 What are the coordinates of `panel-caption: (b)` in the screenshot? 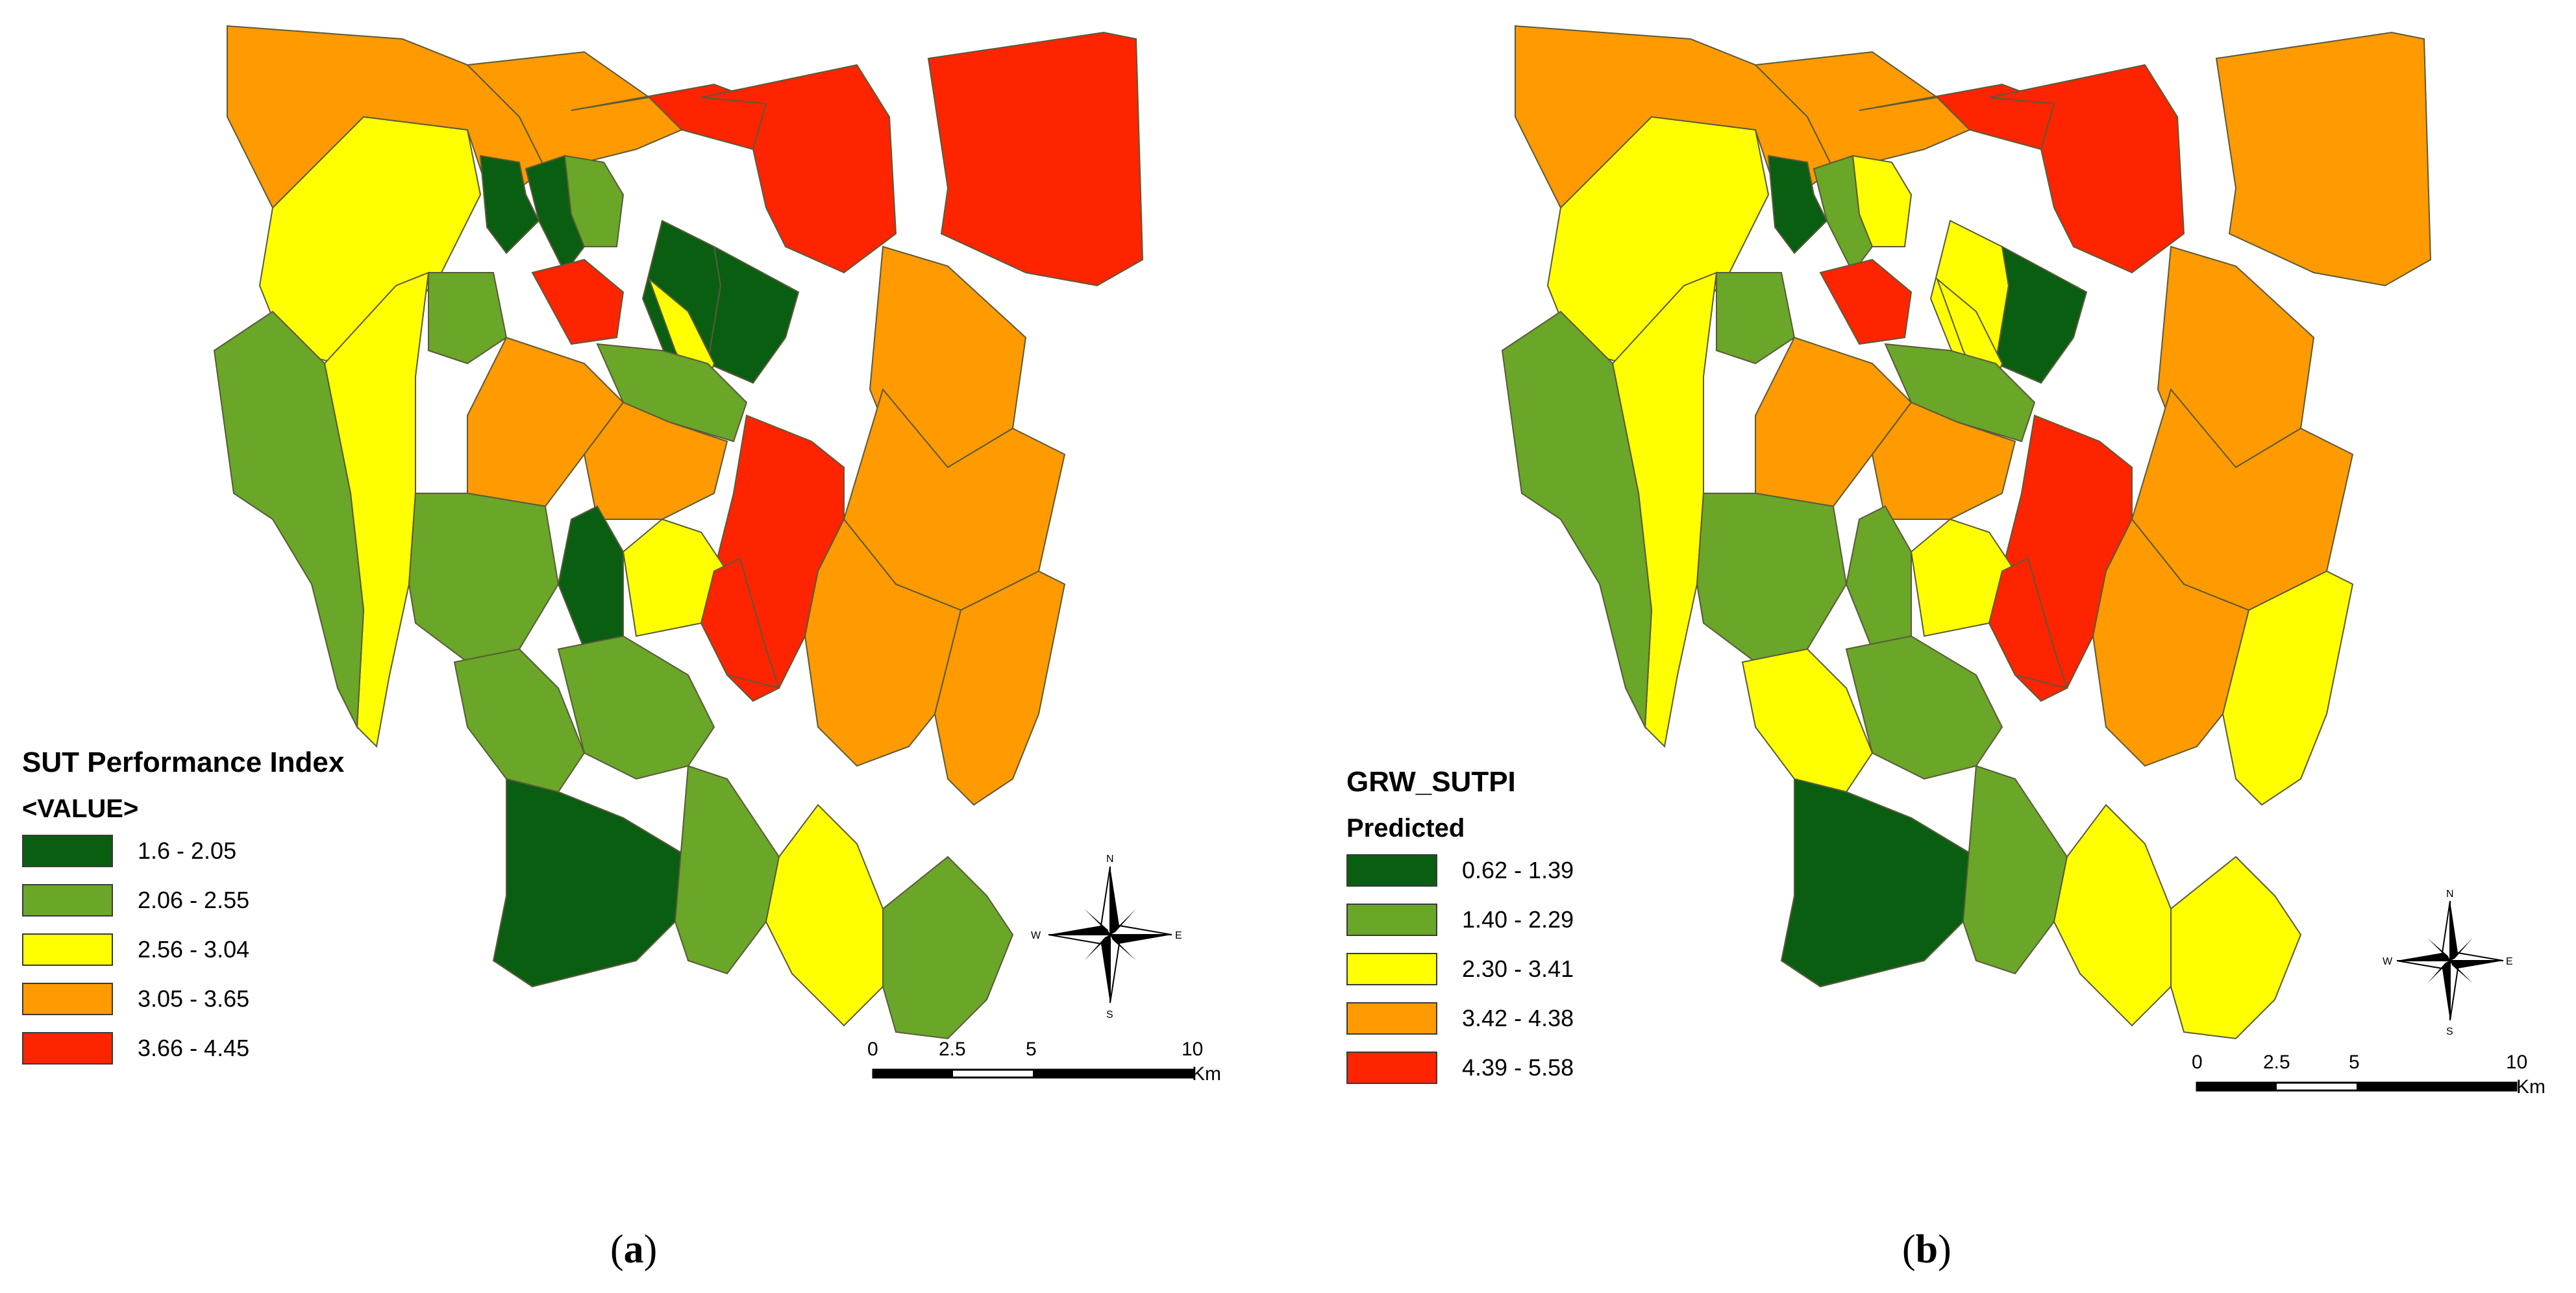 It's located at (1926, 1250).